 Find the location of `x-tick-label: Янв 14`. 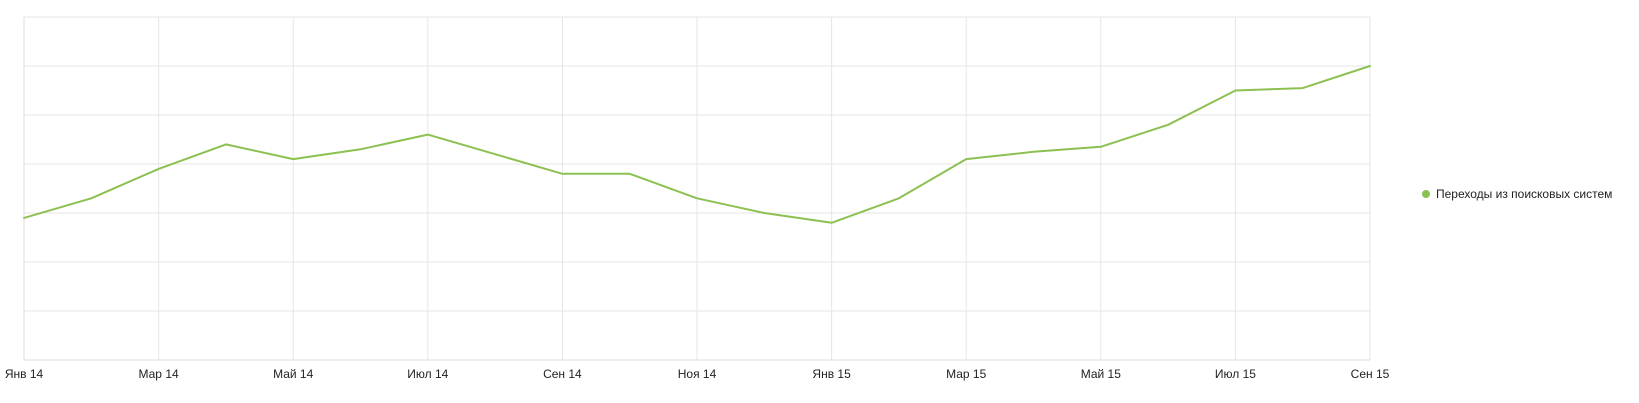

x-tick-label: Янв 14 is located at coordinates (24, 374).